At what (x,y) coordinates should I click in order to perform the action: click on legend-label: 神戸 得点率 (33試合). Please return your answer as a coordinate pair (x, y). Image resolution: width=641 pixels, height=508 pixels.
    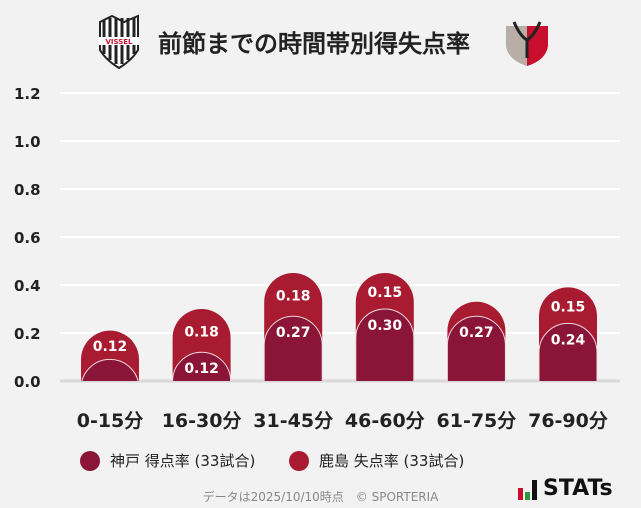
    Looking at the image, I should click on (183, 461).